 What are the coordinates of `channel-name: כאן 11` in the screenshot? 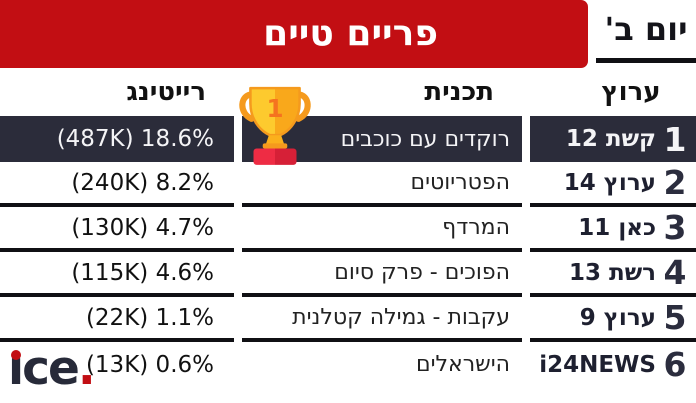 It's located at (617, 227).